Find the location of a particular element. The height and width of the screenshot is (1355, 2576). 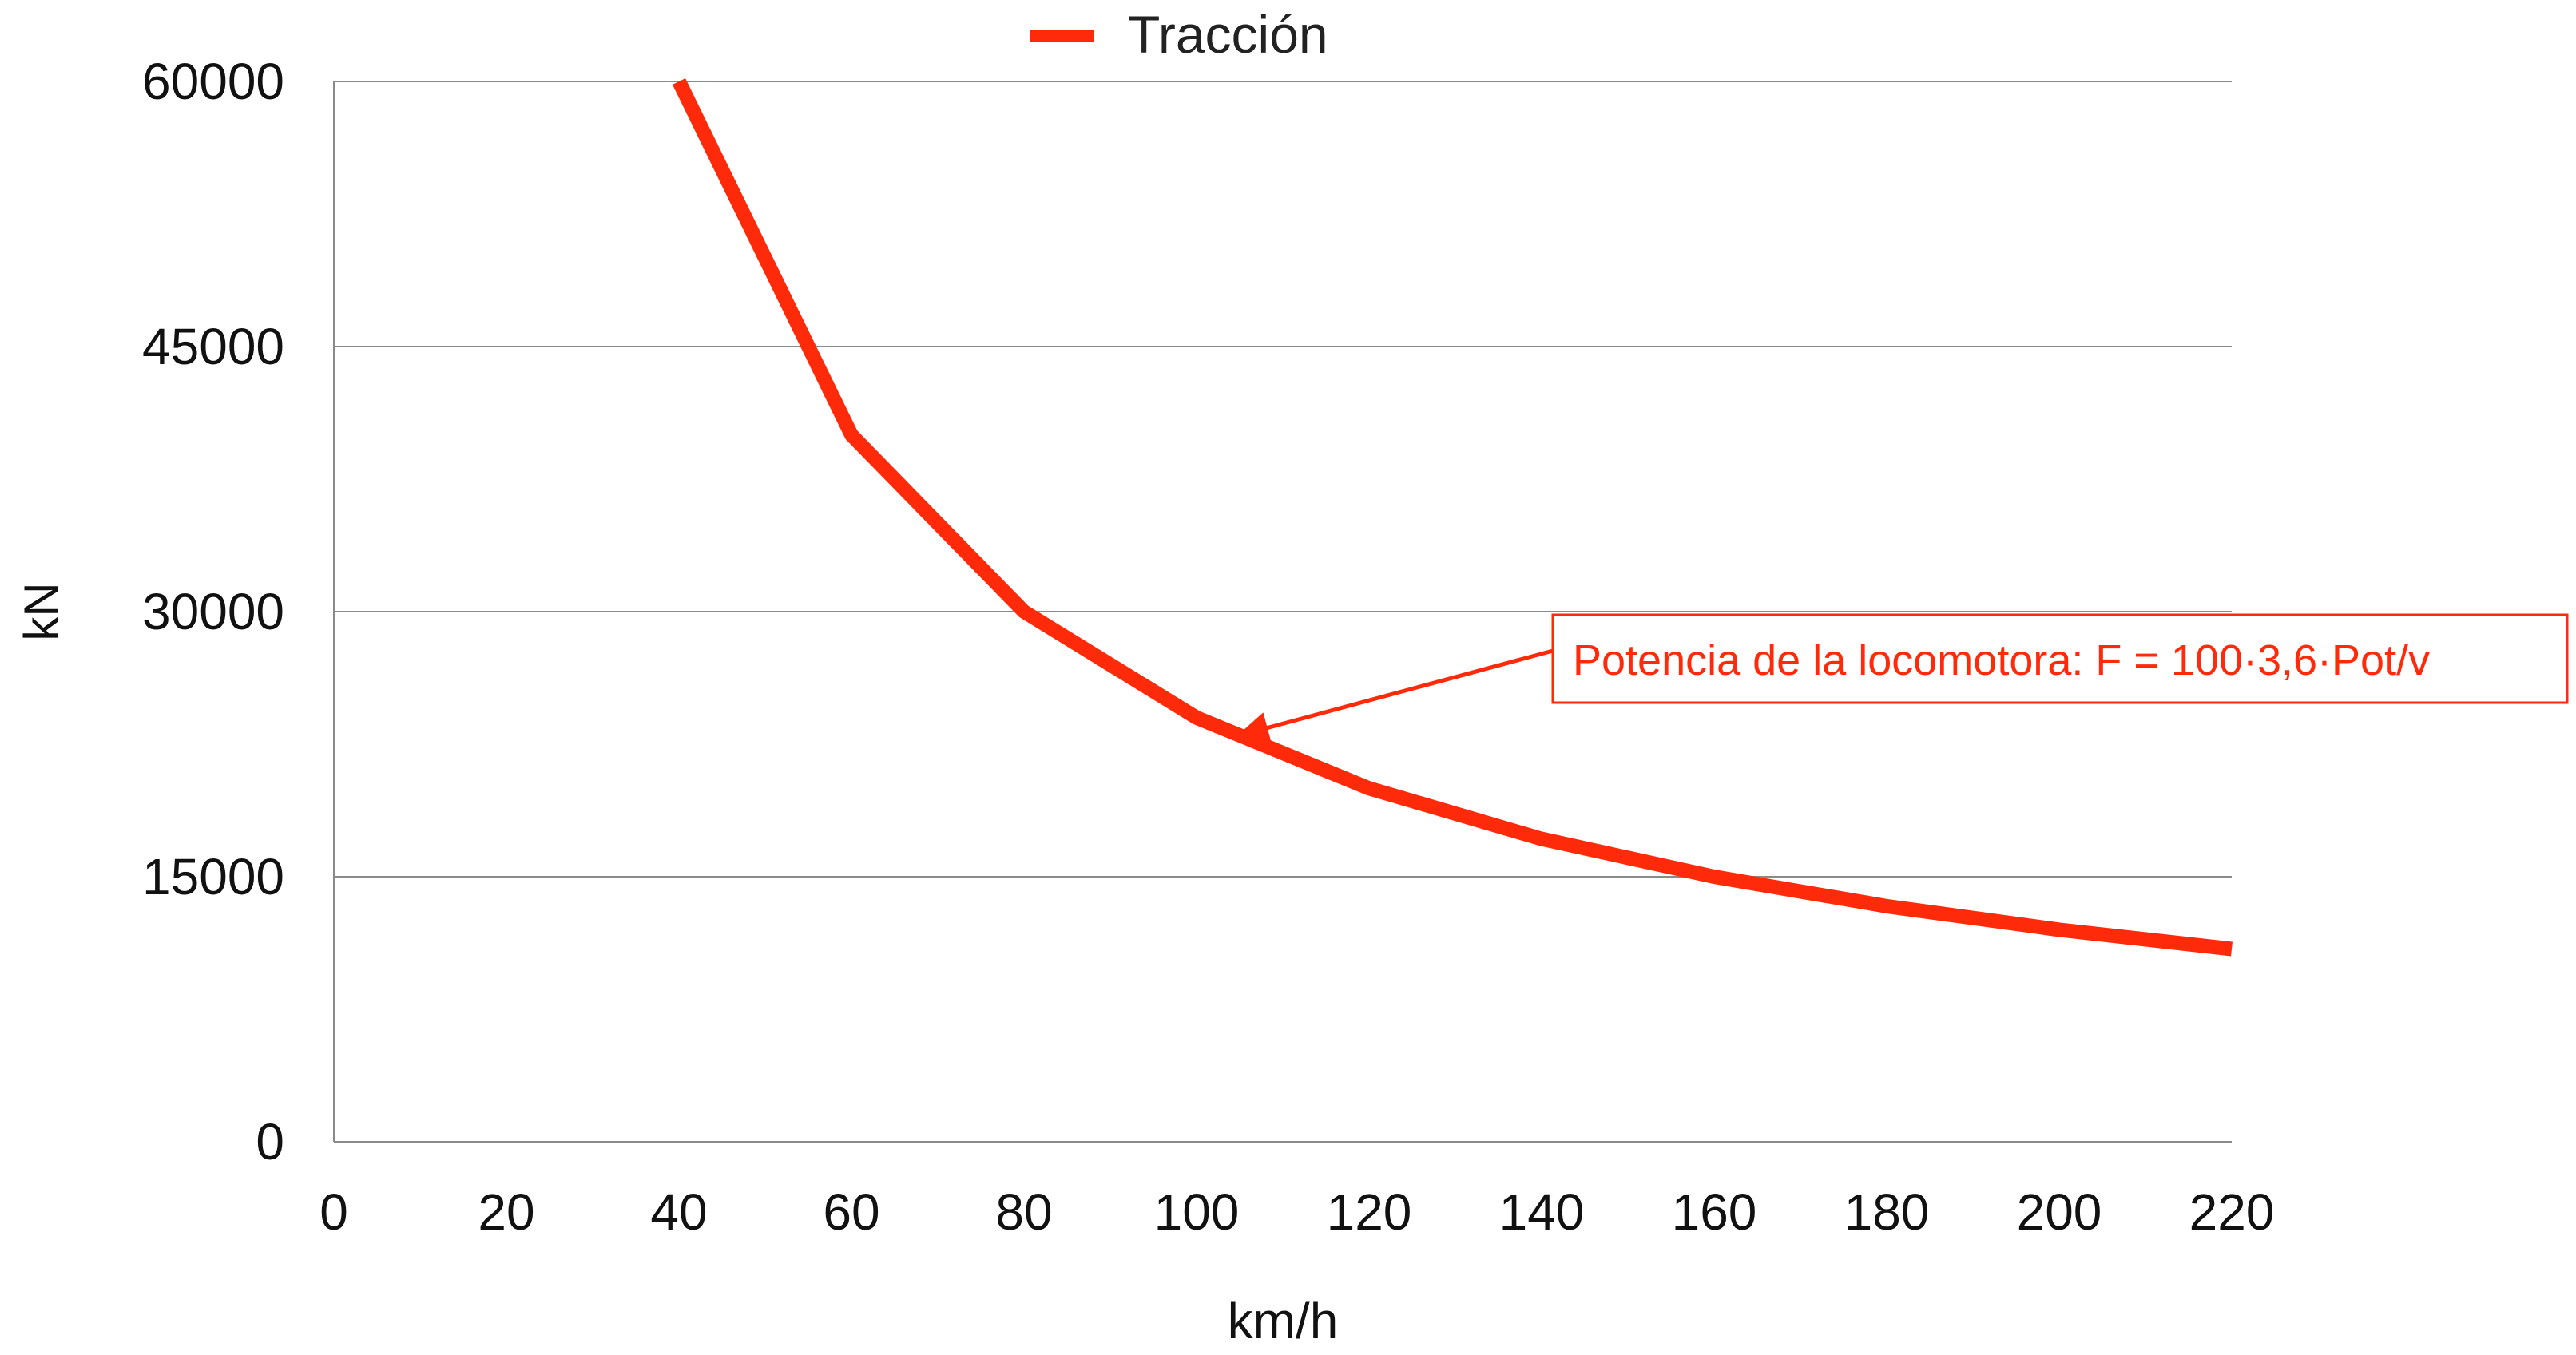

y-tick-label-30000: 30000 is located at coordinates (213, 611).